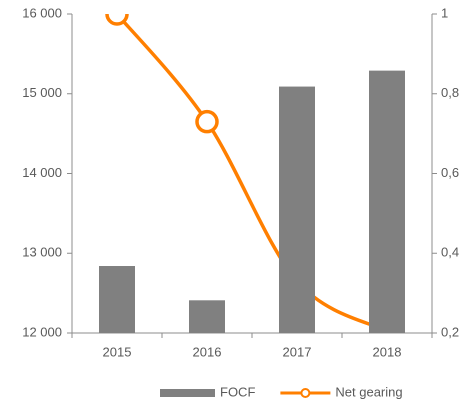 This screenshot has width=469, height=405. What do you see at coordinates (450, 331) in the screenshot?
I see `y2-tick-label: 0,2` at bounding box center [450, 331].